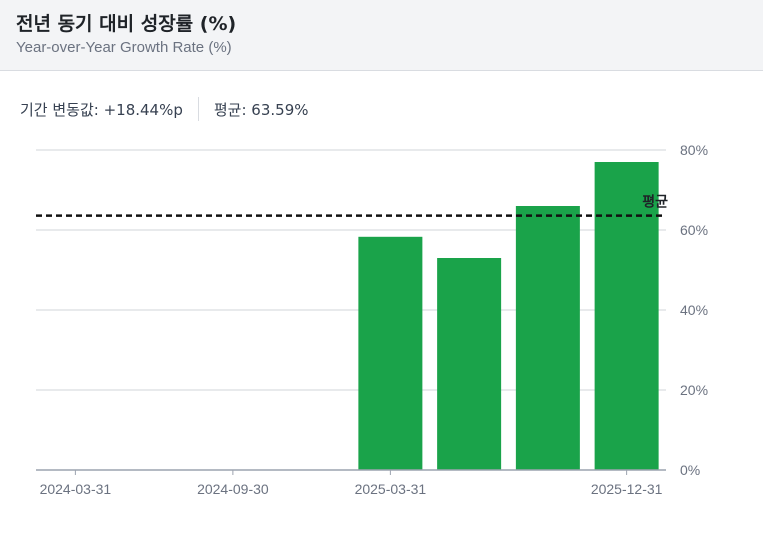  Describe the element at coordinates (694, 310) in the screenshot. I see `y-tick-label: 40%` at that location.